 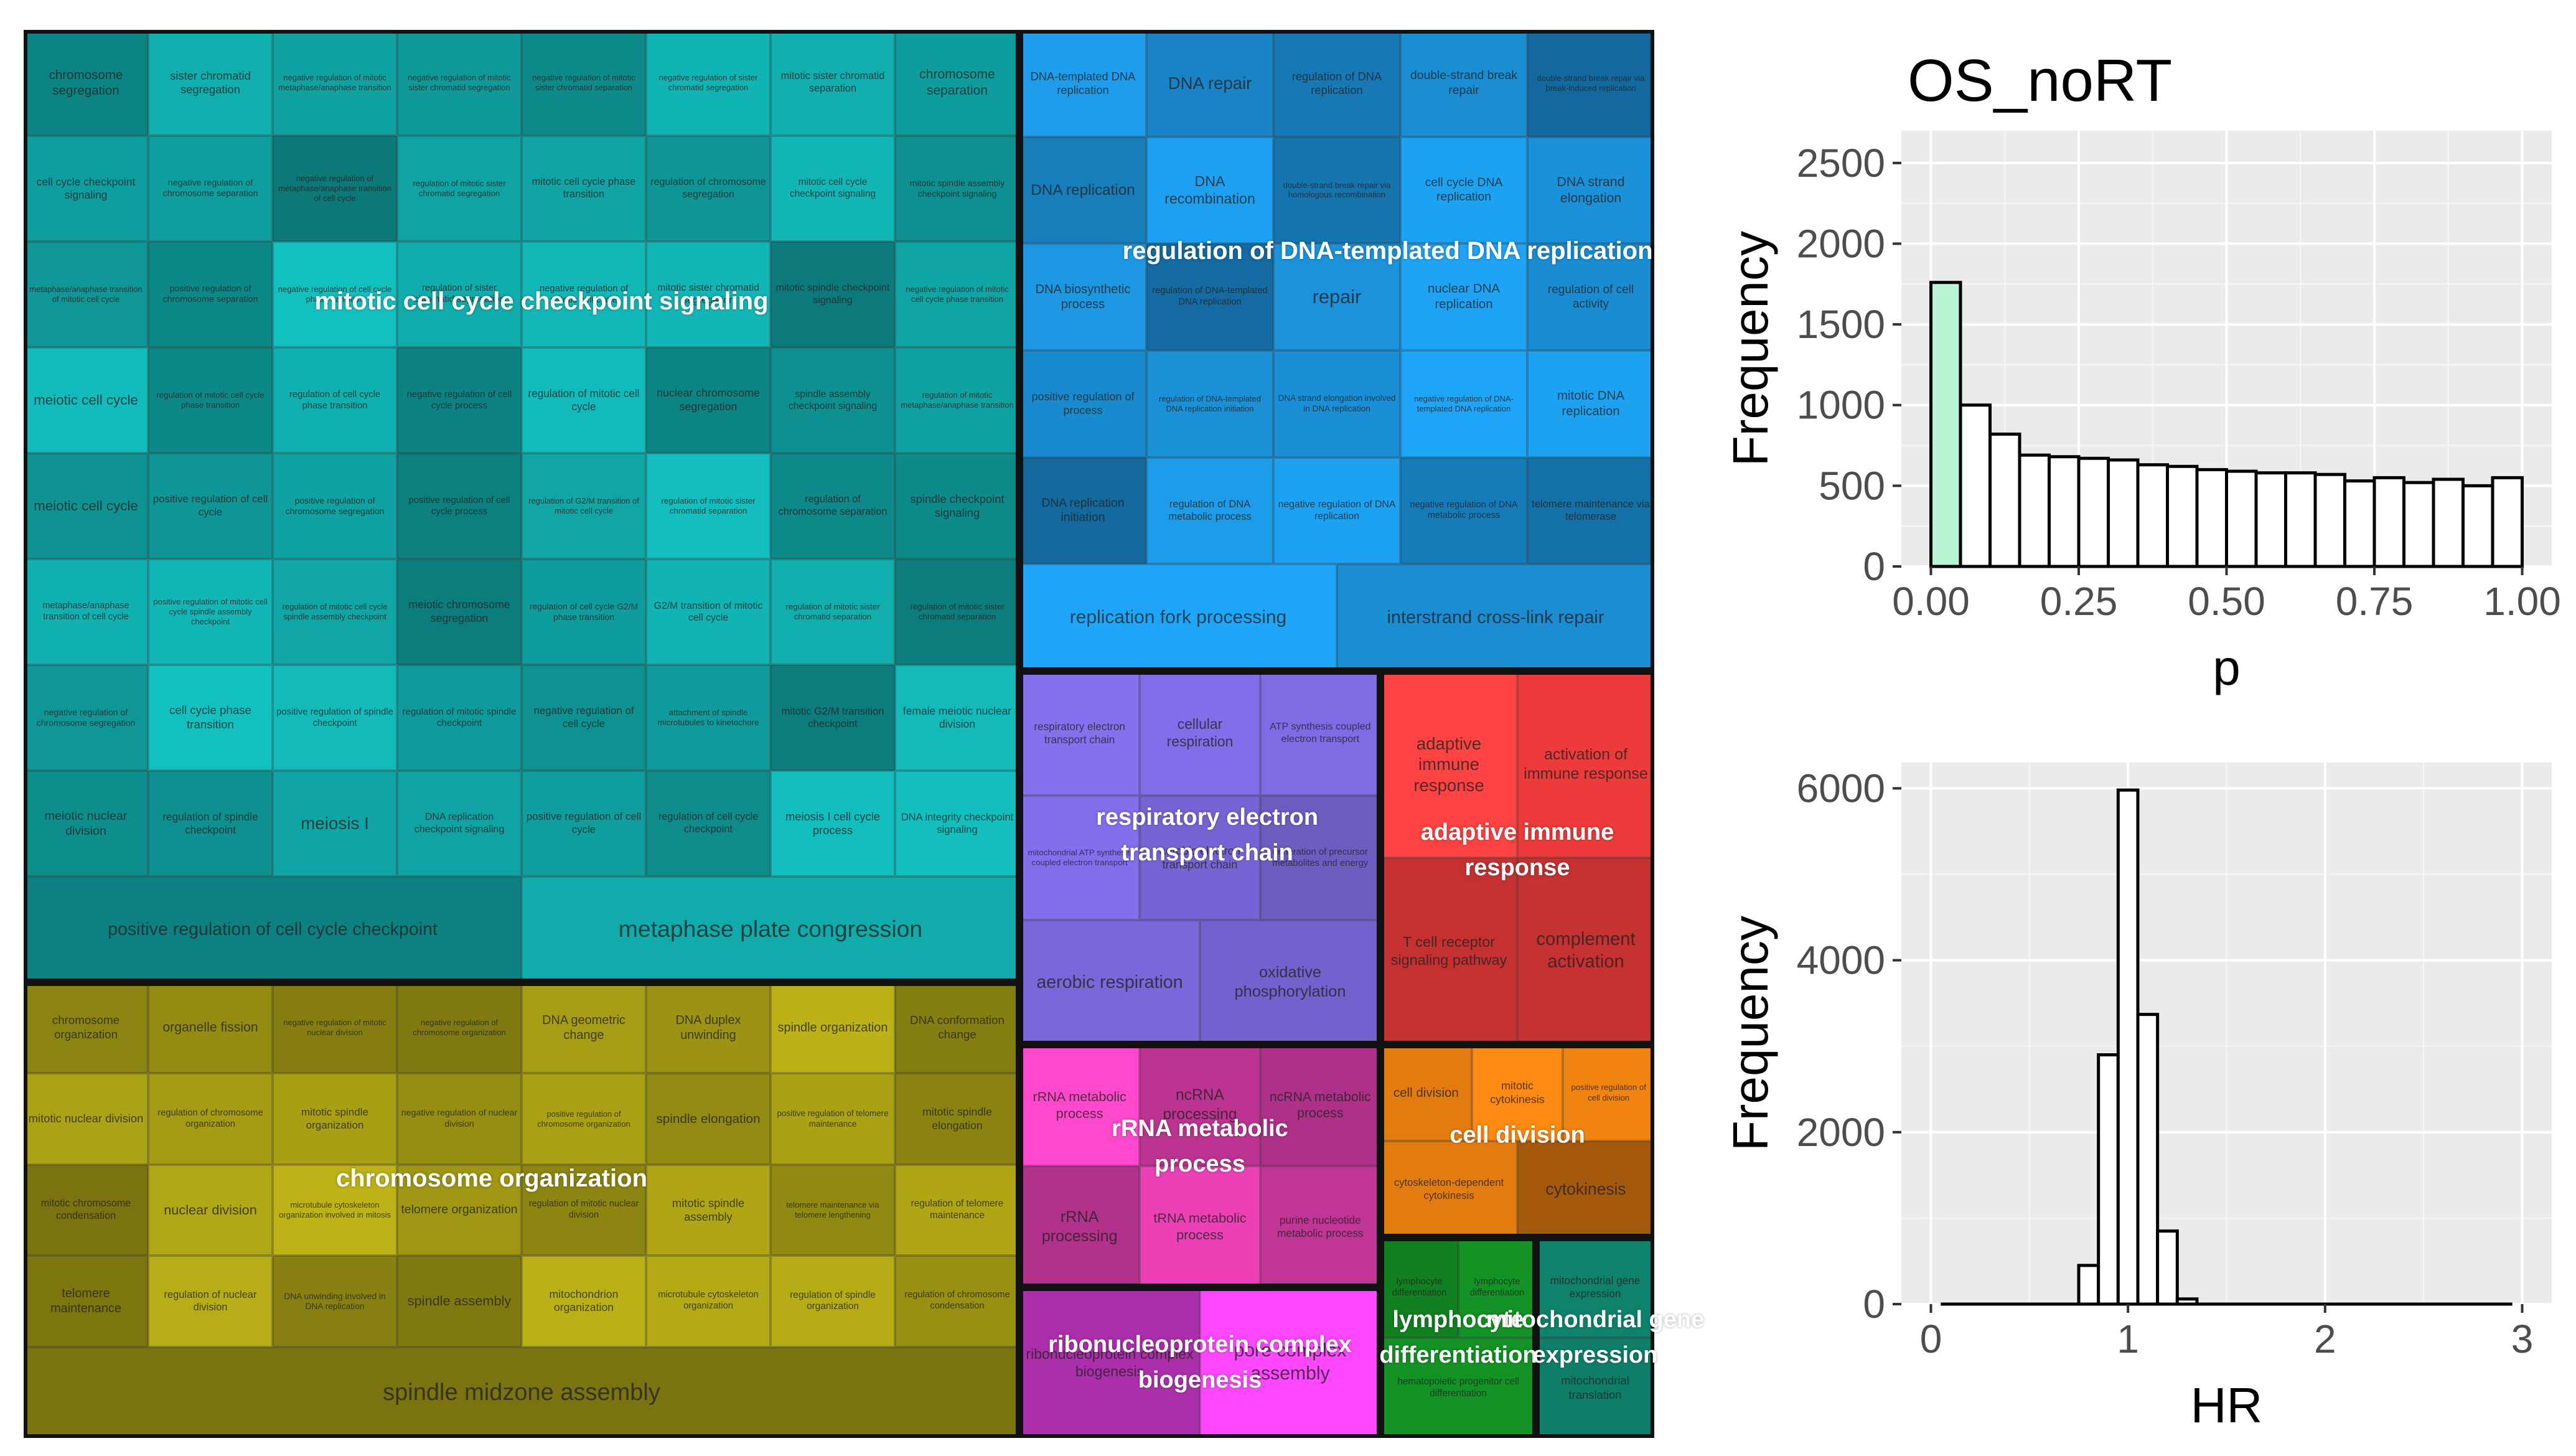 What do you see at coordinates (459, 612) in the screenshot?
I see `treemap-tile-meiotic-chromosome-segregation: meiotic chromosome segregation` at bounding box center [459, 612].